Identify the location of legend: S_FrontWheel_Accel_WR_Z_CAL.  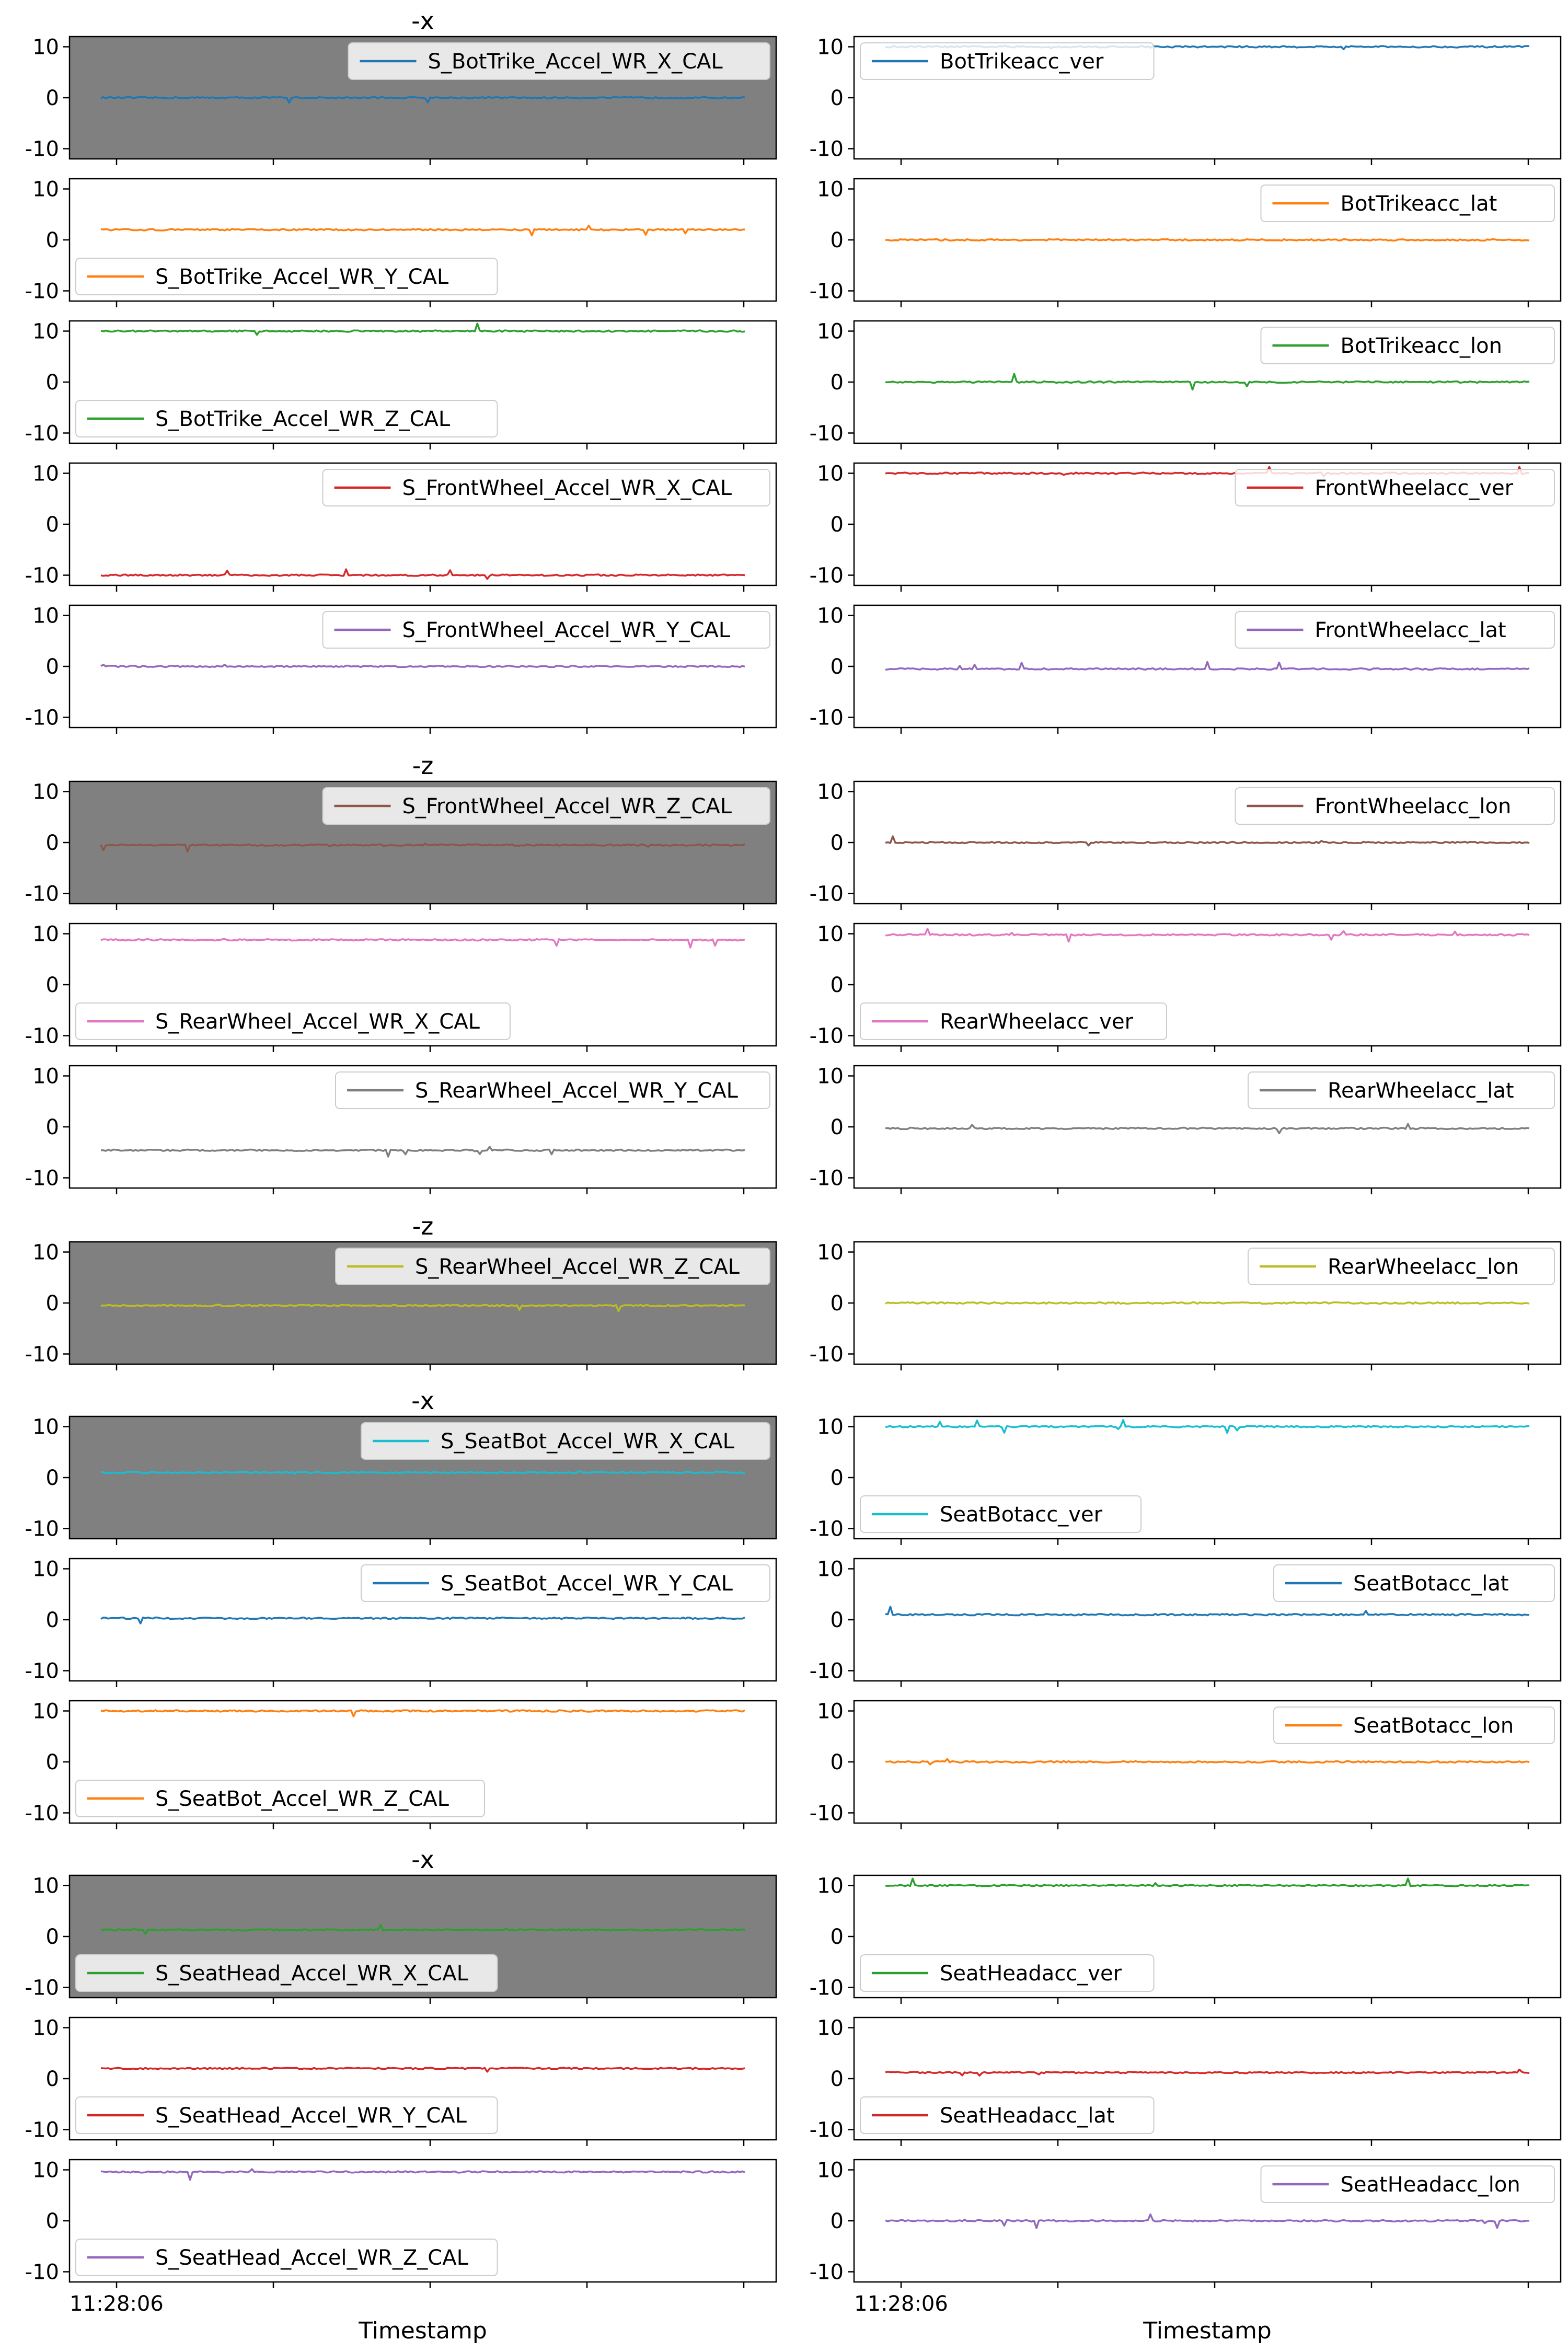
(546, 806).